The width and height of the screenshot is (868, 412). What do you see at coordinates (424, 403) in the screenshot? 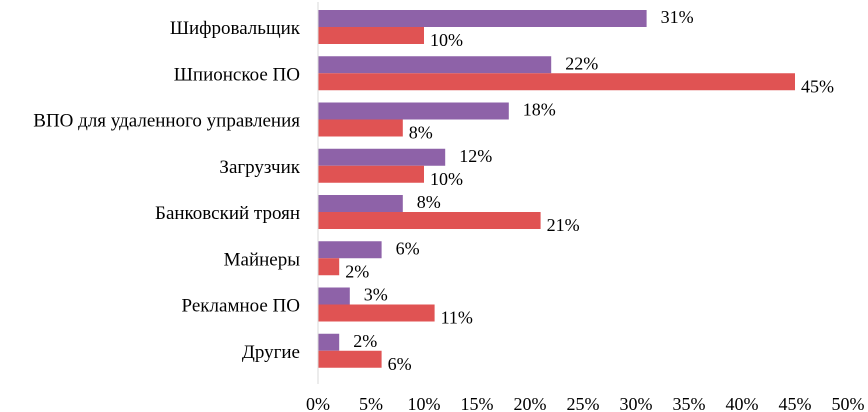
I see `x-tick-label: 10%` at bounding box center [424, 403].